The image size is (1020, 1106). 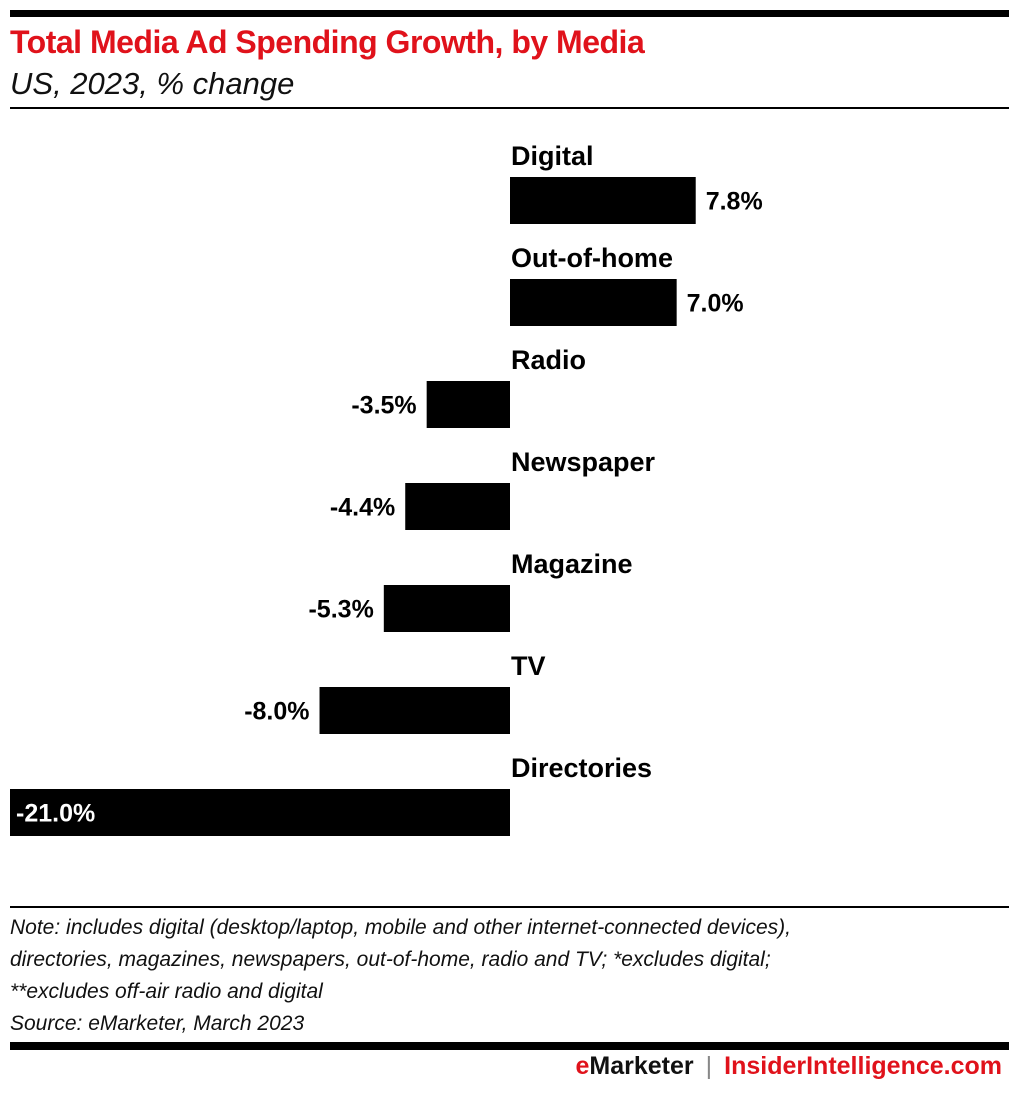 I want to click on chart-subtitle: US, 2023, % change, so click(x=152, y=83).